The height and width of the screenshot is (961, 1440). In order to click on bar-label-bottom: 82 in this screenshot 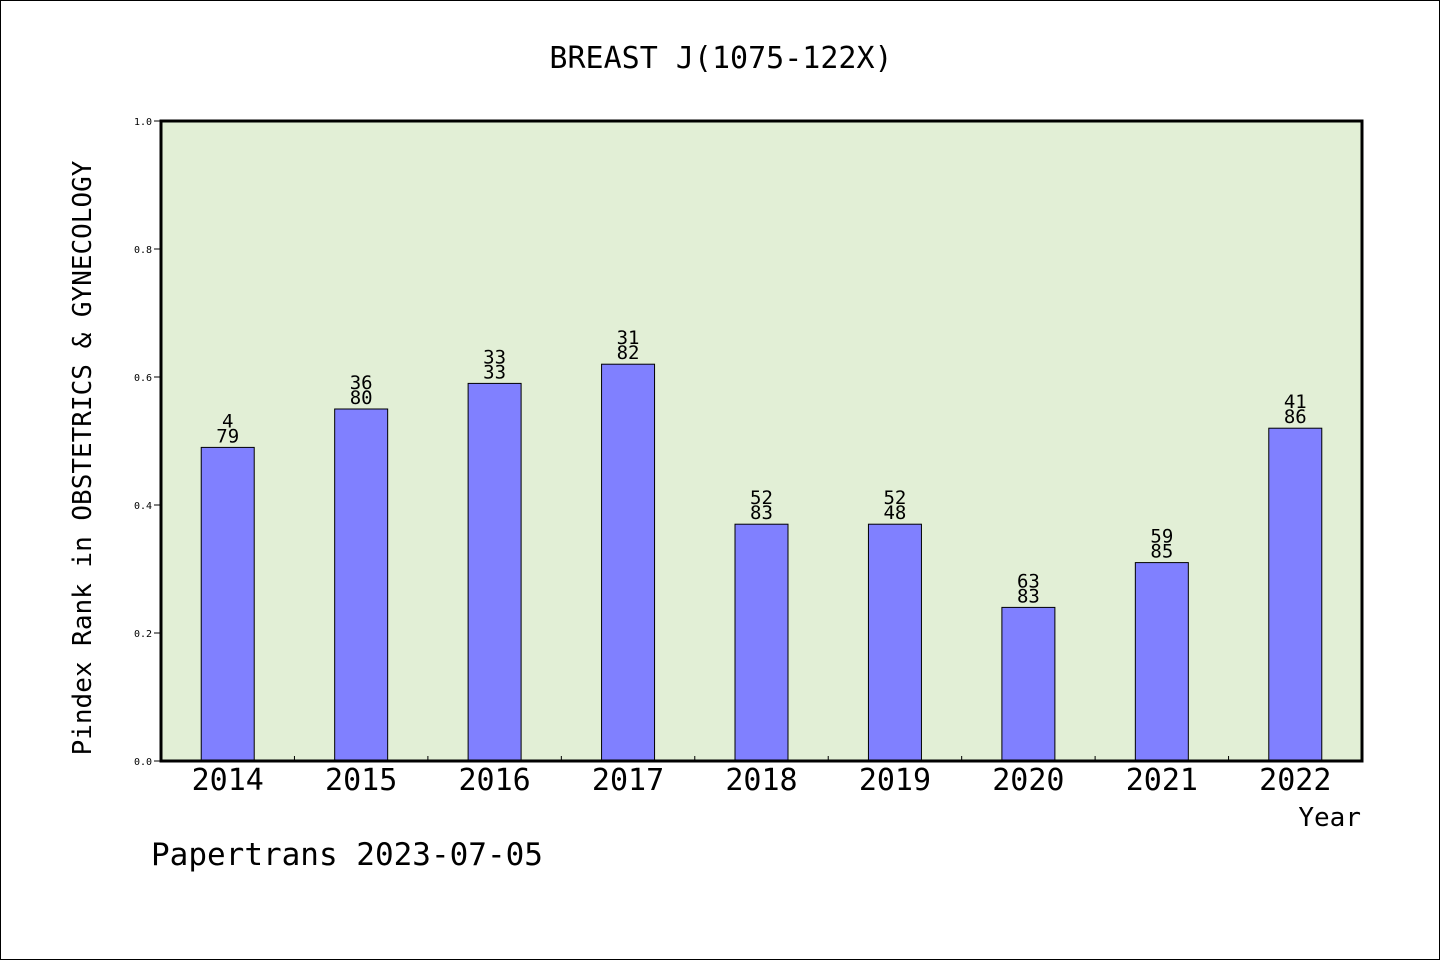, I will do `click(628, 353)`.